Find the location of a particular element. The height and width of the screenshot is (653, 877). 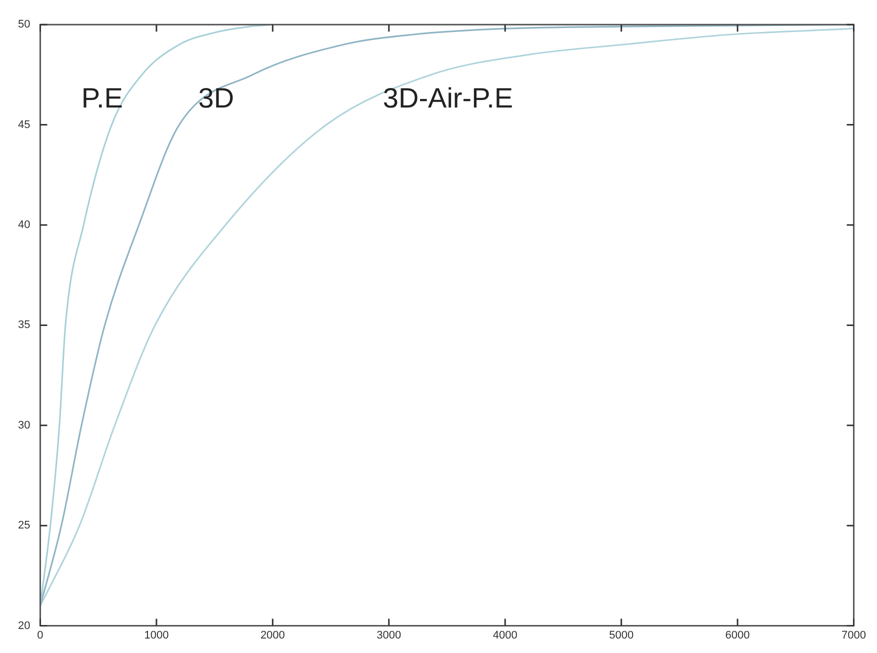

x-tick-label: 6000 is located at coordinates (737, 635).